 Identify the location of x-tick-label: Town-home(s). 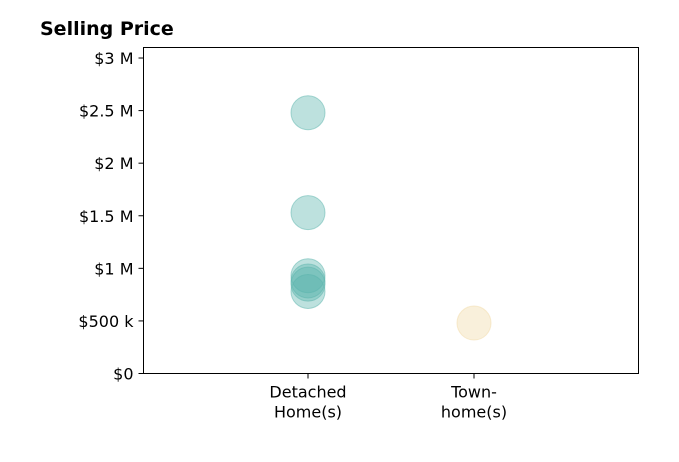
(474, 402).